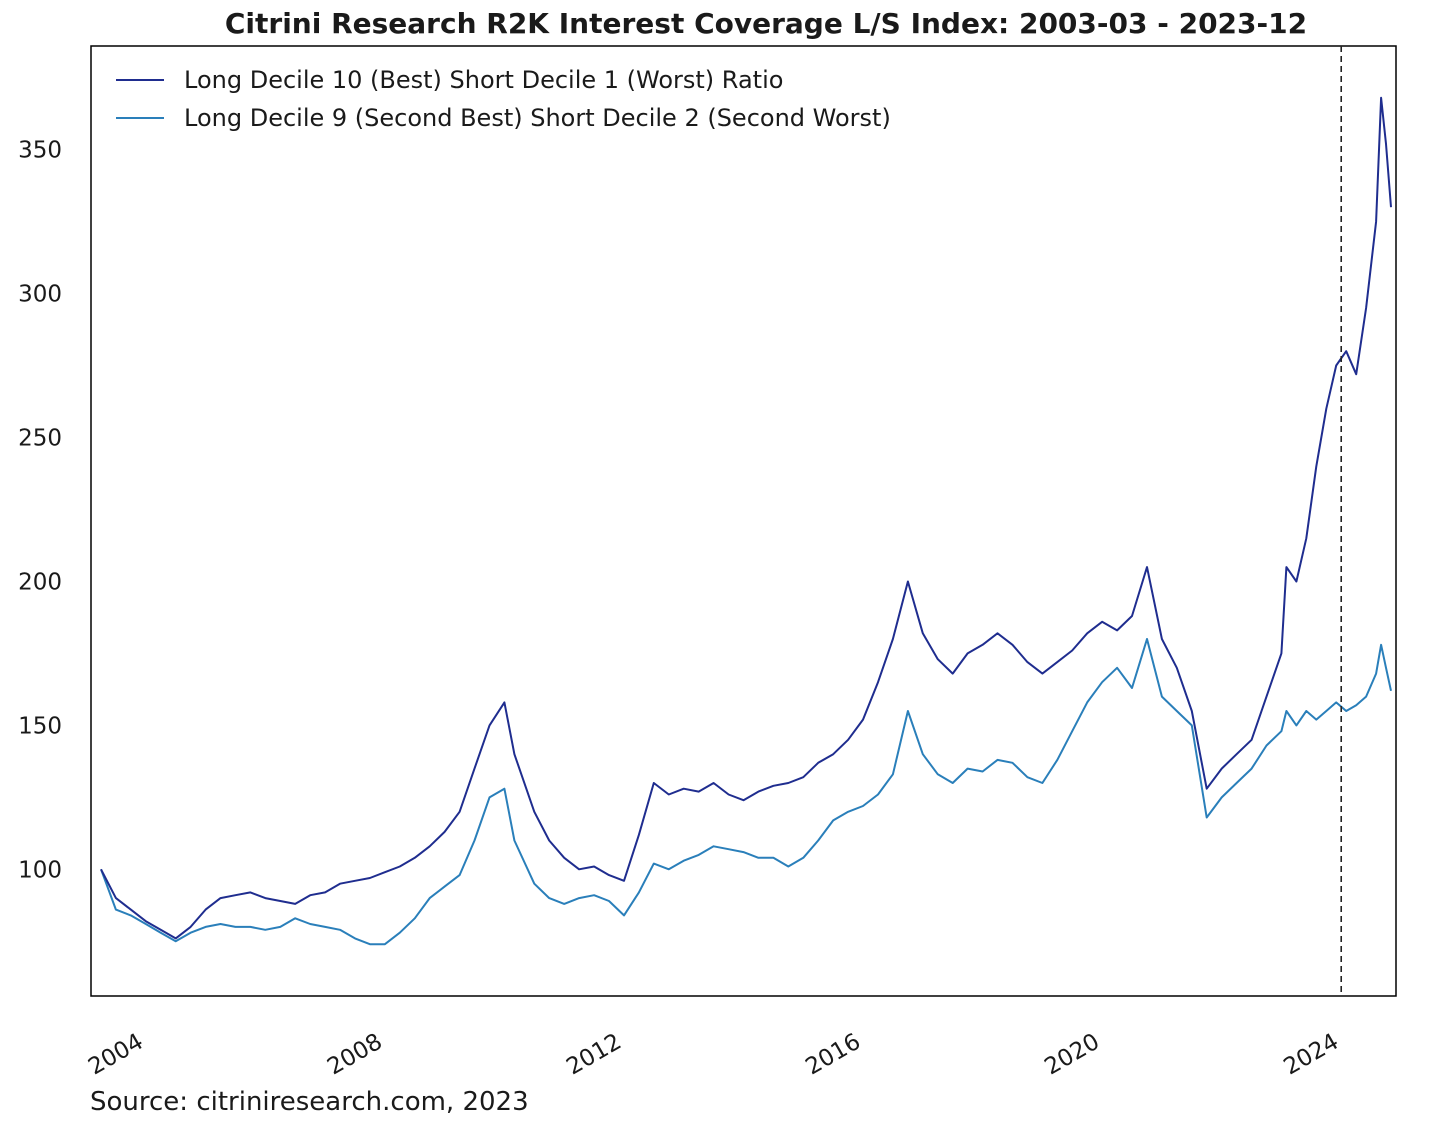  What do you see at coordinates (713, 1055) in the screenshot?
I see `x-axis: 2004 2008 2012 2016 2020 2024` at bounding box center [713, 1055].